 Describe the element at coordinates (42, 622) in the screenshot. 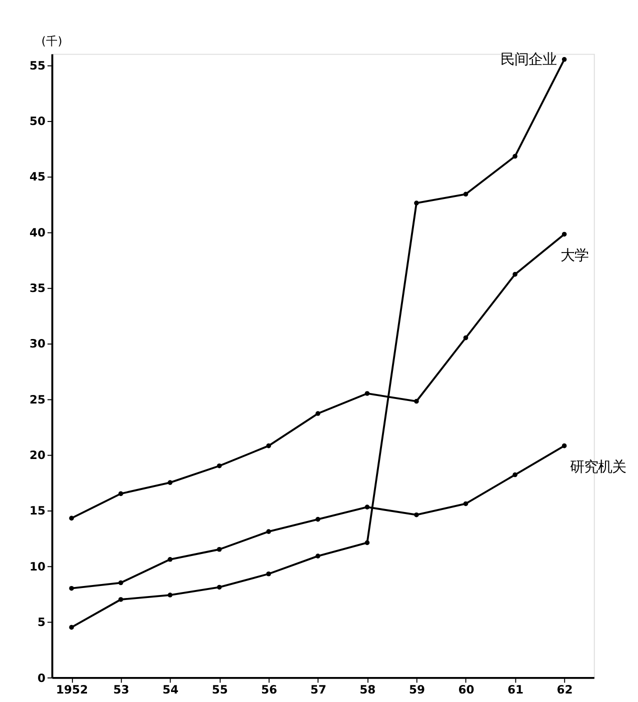

I see `y-tick-label: 5` at that location.